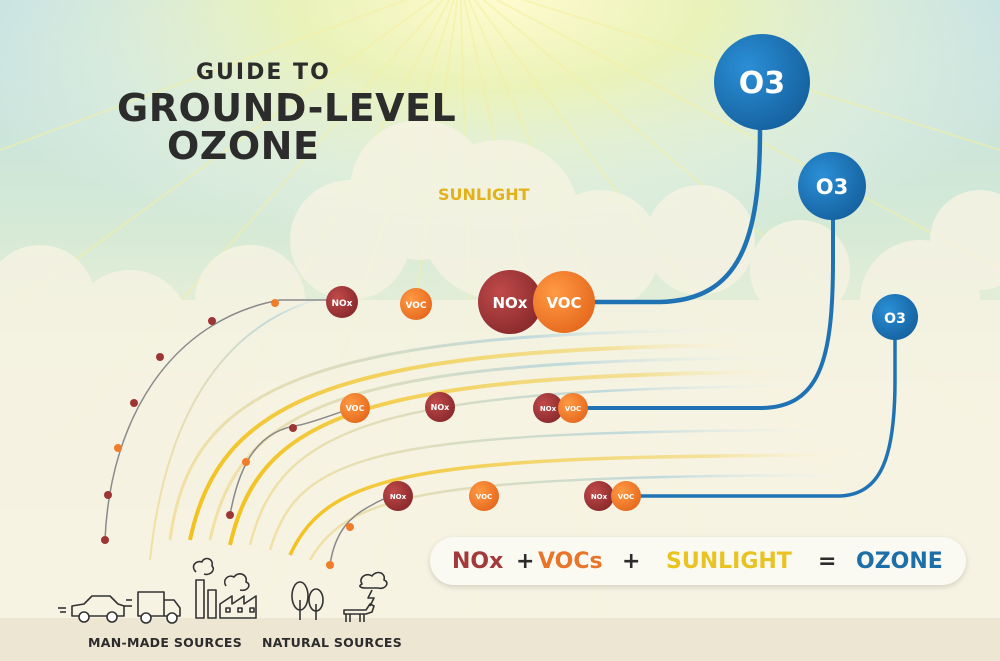 The width and height of the screenshot is (1000, 661). I want to click on trees-icon, so click(307, 600).